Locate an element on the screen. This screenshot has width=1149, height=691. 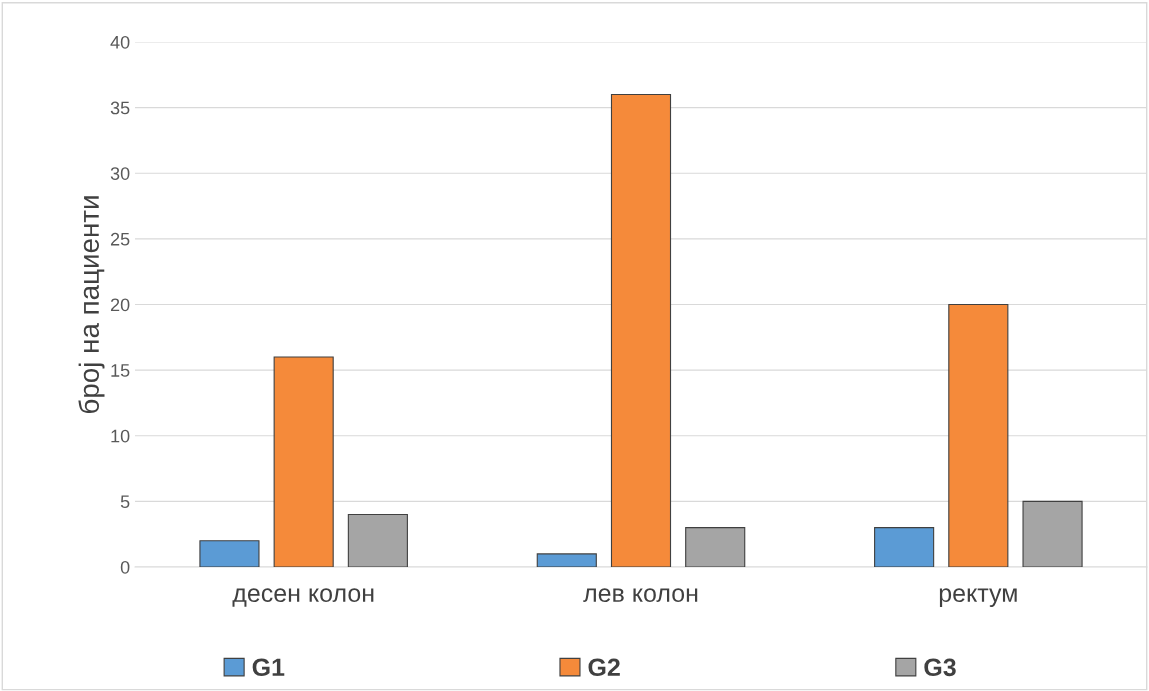
y-tick-label: 25 is located at coordinates (120, 239).